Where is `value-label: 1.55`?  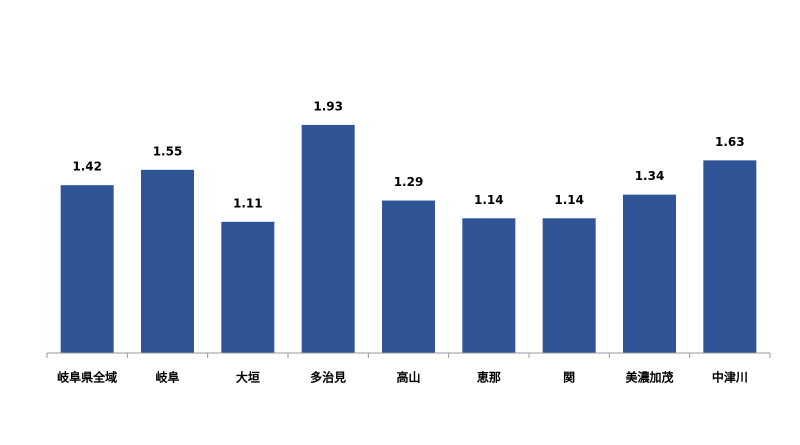
value-label: 1.55 is located at coordinates (168, 151).